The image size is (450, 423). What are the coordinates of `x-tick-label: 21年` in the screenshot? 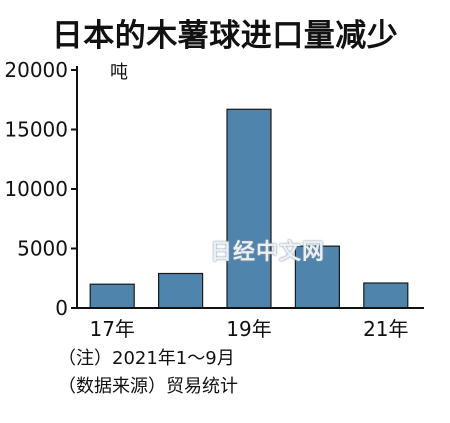 It's located at (385, 329).